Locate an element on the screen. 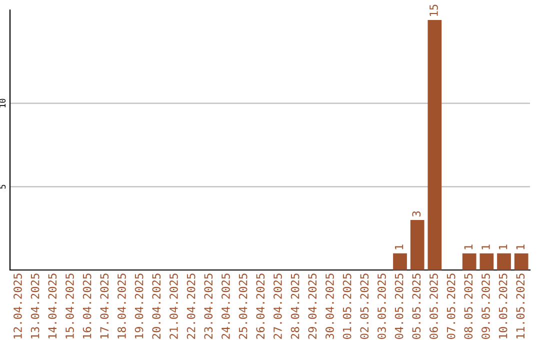  x-tick-label: 30.04.2025 is located at coordinates (330, 306).